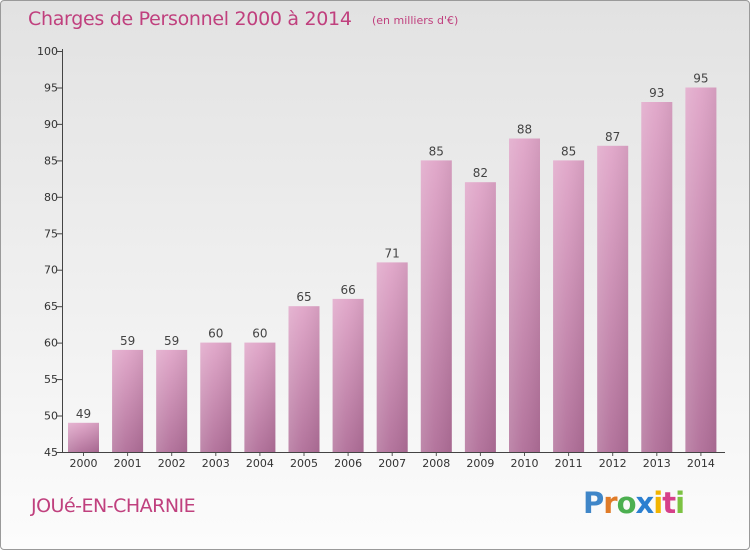  Describe the element at coordinates (51, 88) in the screenshot. I see `y-tick-label: 95` at that location.